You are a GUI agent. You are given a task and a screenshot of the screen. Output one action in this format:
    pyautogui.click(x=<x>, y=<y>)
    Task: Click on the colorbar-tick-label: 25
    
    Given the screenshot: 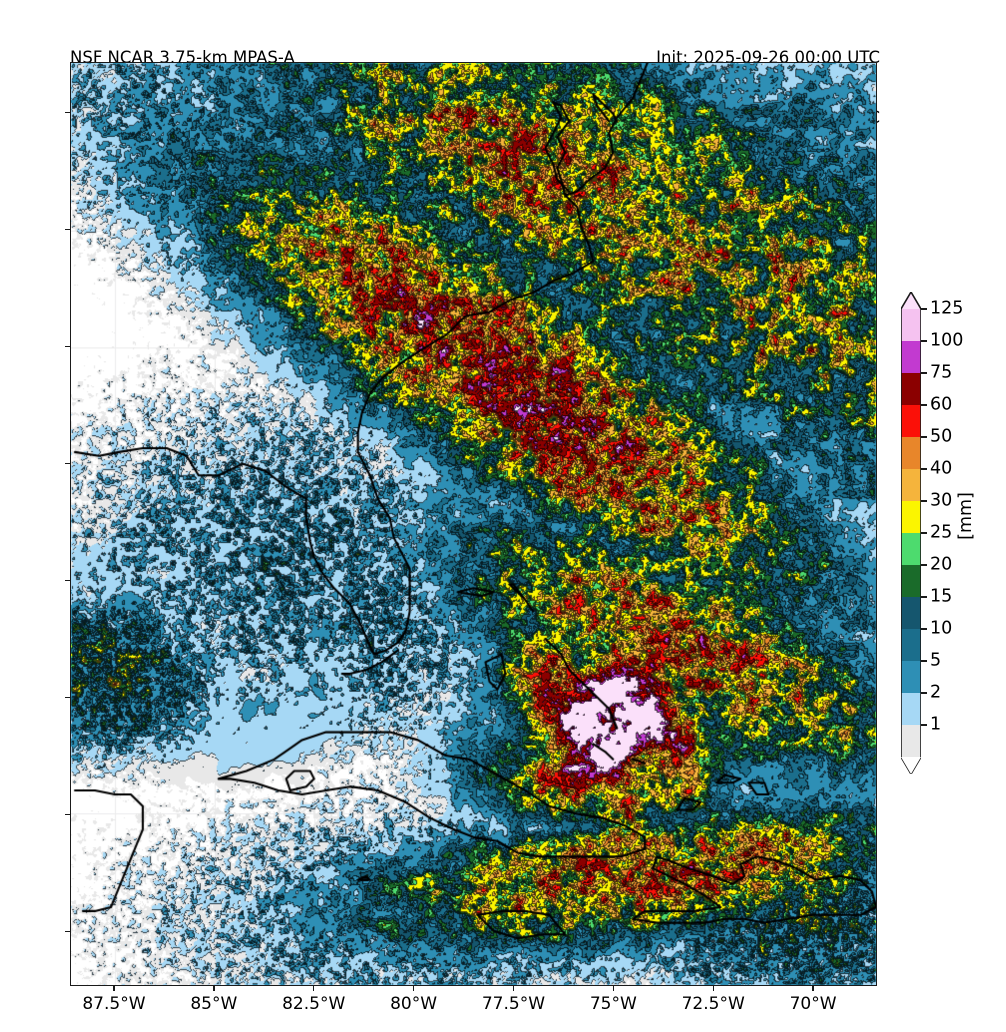 What is the action you would take?
    pyautogui.click(x=941, y=532)
    